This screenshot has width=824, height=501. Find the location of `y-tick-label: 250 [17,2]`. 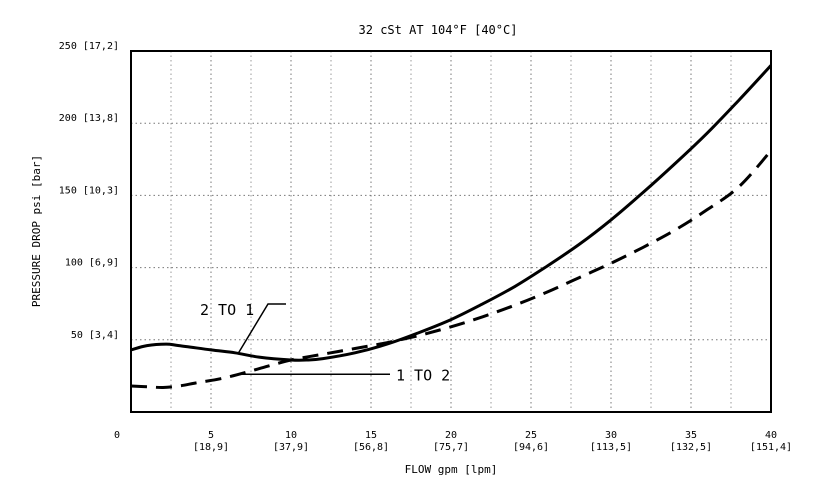

y-tick-label: 250 [17,2] is located at coordinates (89, 46).